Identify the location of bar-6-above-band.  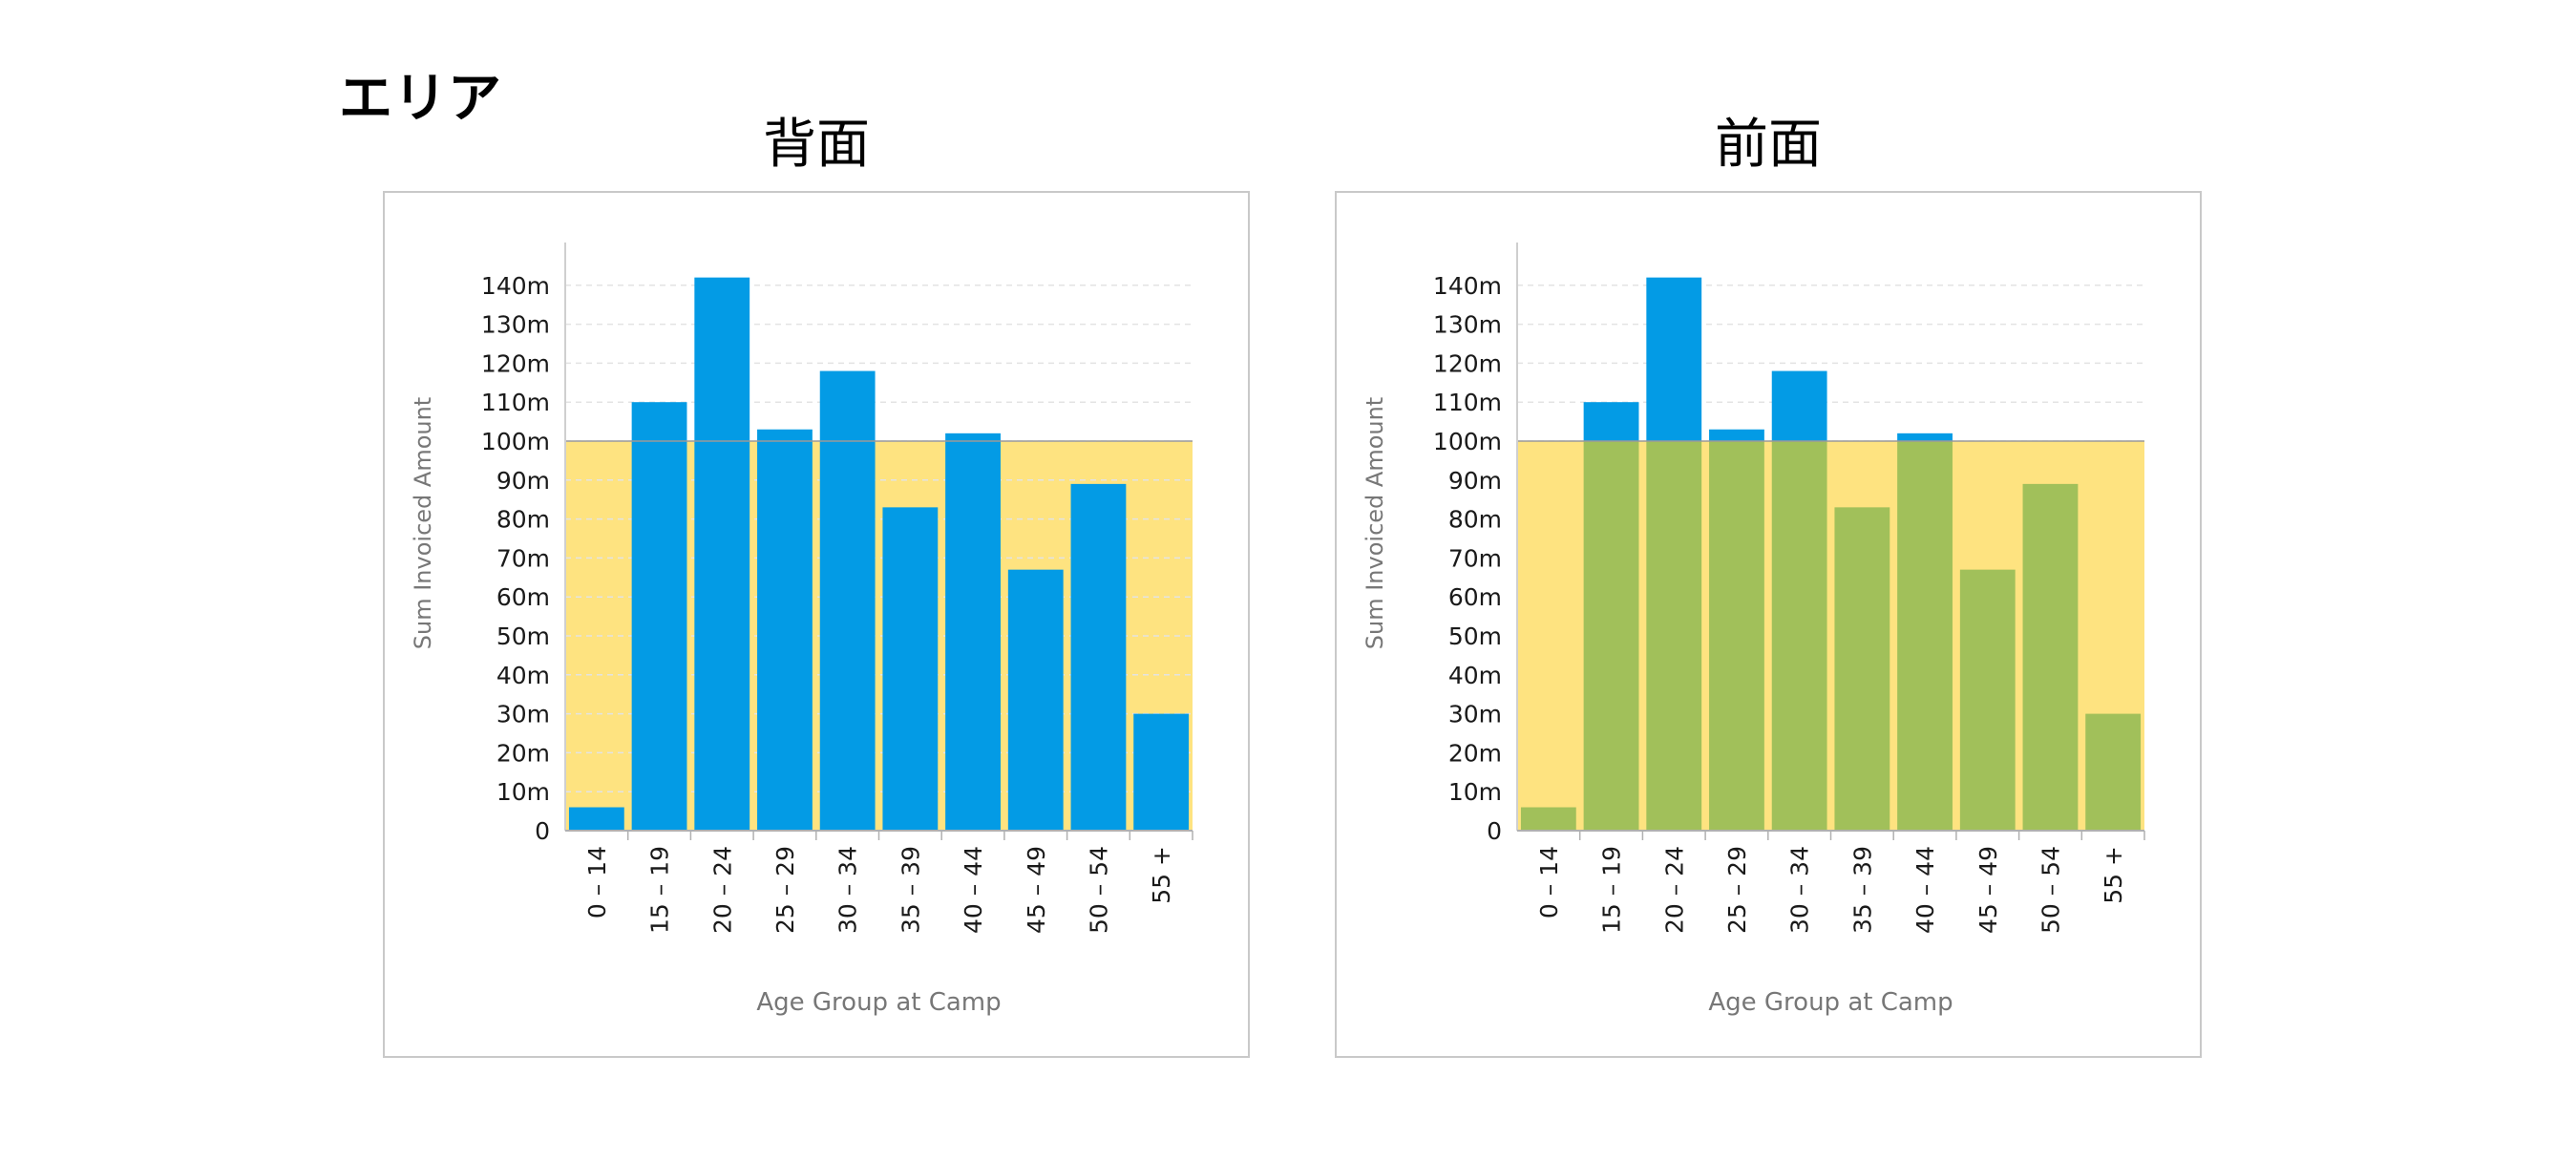
(1925, 437).